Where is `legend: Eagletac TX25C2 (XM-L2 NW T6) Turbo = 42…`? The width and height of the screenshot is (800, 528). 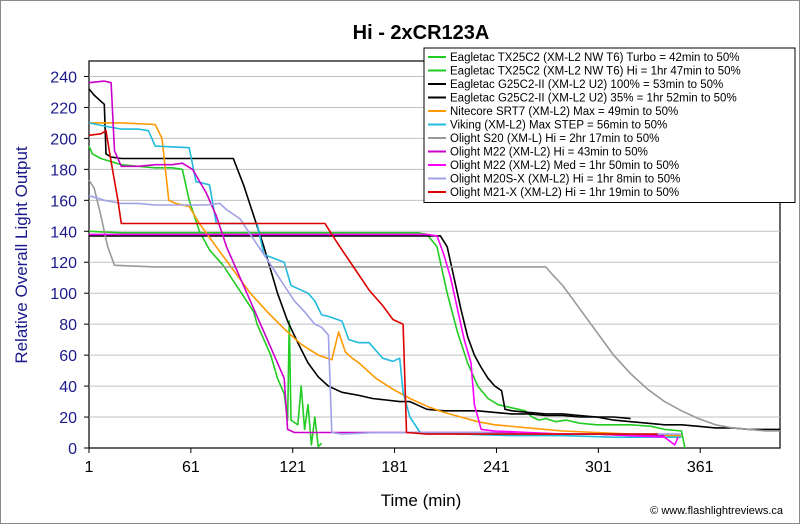
legend: Eagletac TX25C2 (XM-L2 NW T6) Turbo = 42… is located at coordinates (609, 125).